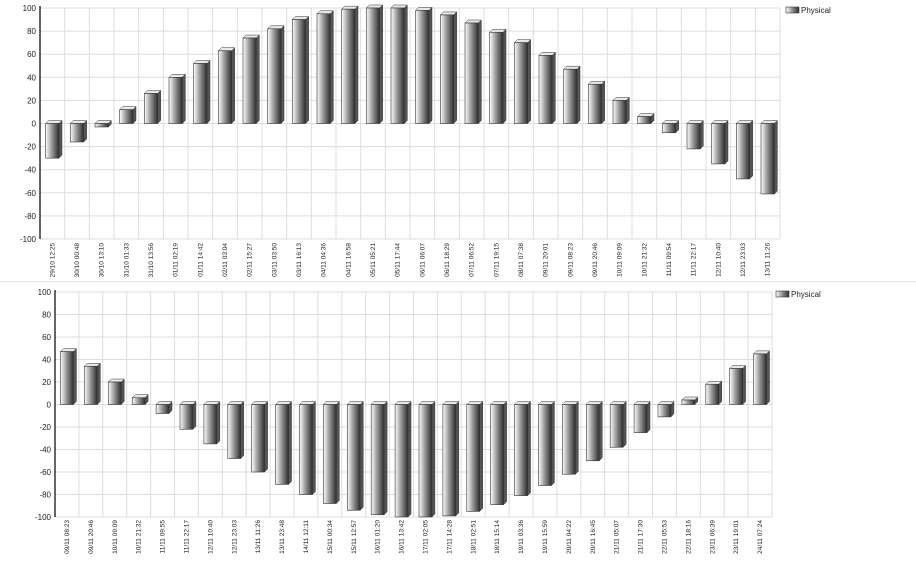 The height and width of the screenshot is (565, 916). Describe the element at coordinates (77, 260) in the screenshot. I see `x-tick-label: 30/10 00:48` at that location.